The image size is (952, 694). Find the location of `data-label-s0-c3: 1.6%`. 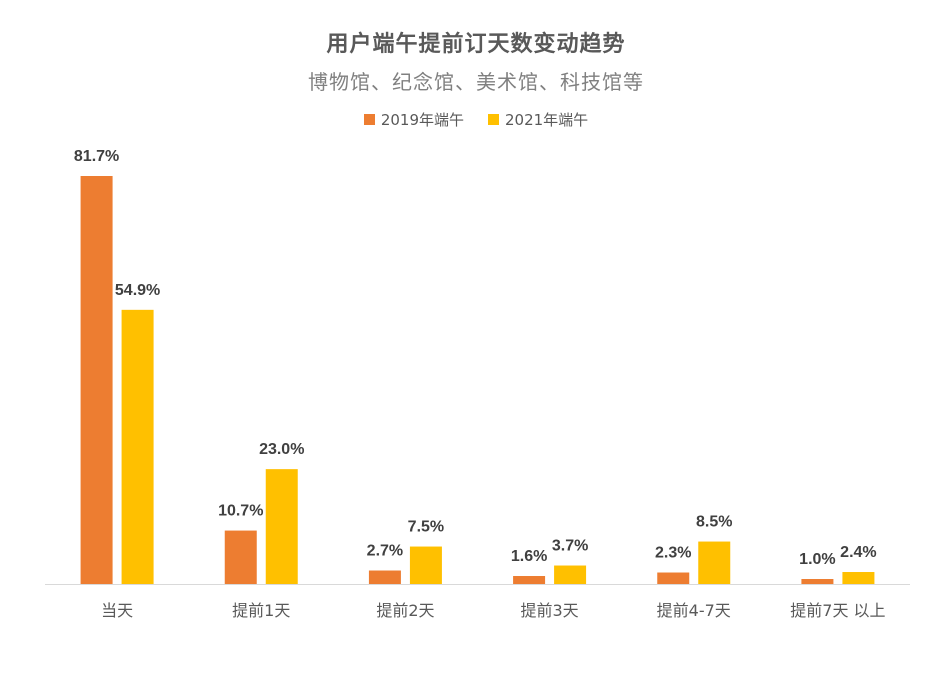

data-label-s0-c3: 1.6% is located at coordinates (529, 556).